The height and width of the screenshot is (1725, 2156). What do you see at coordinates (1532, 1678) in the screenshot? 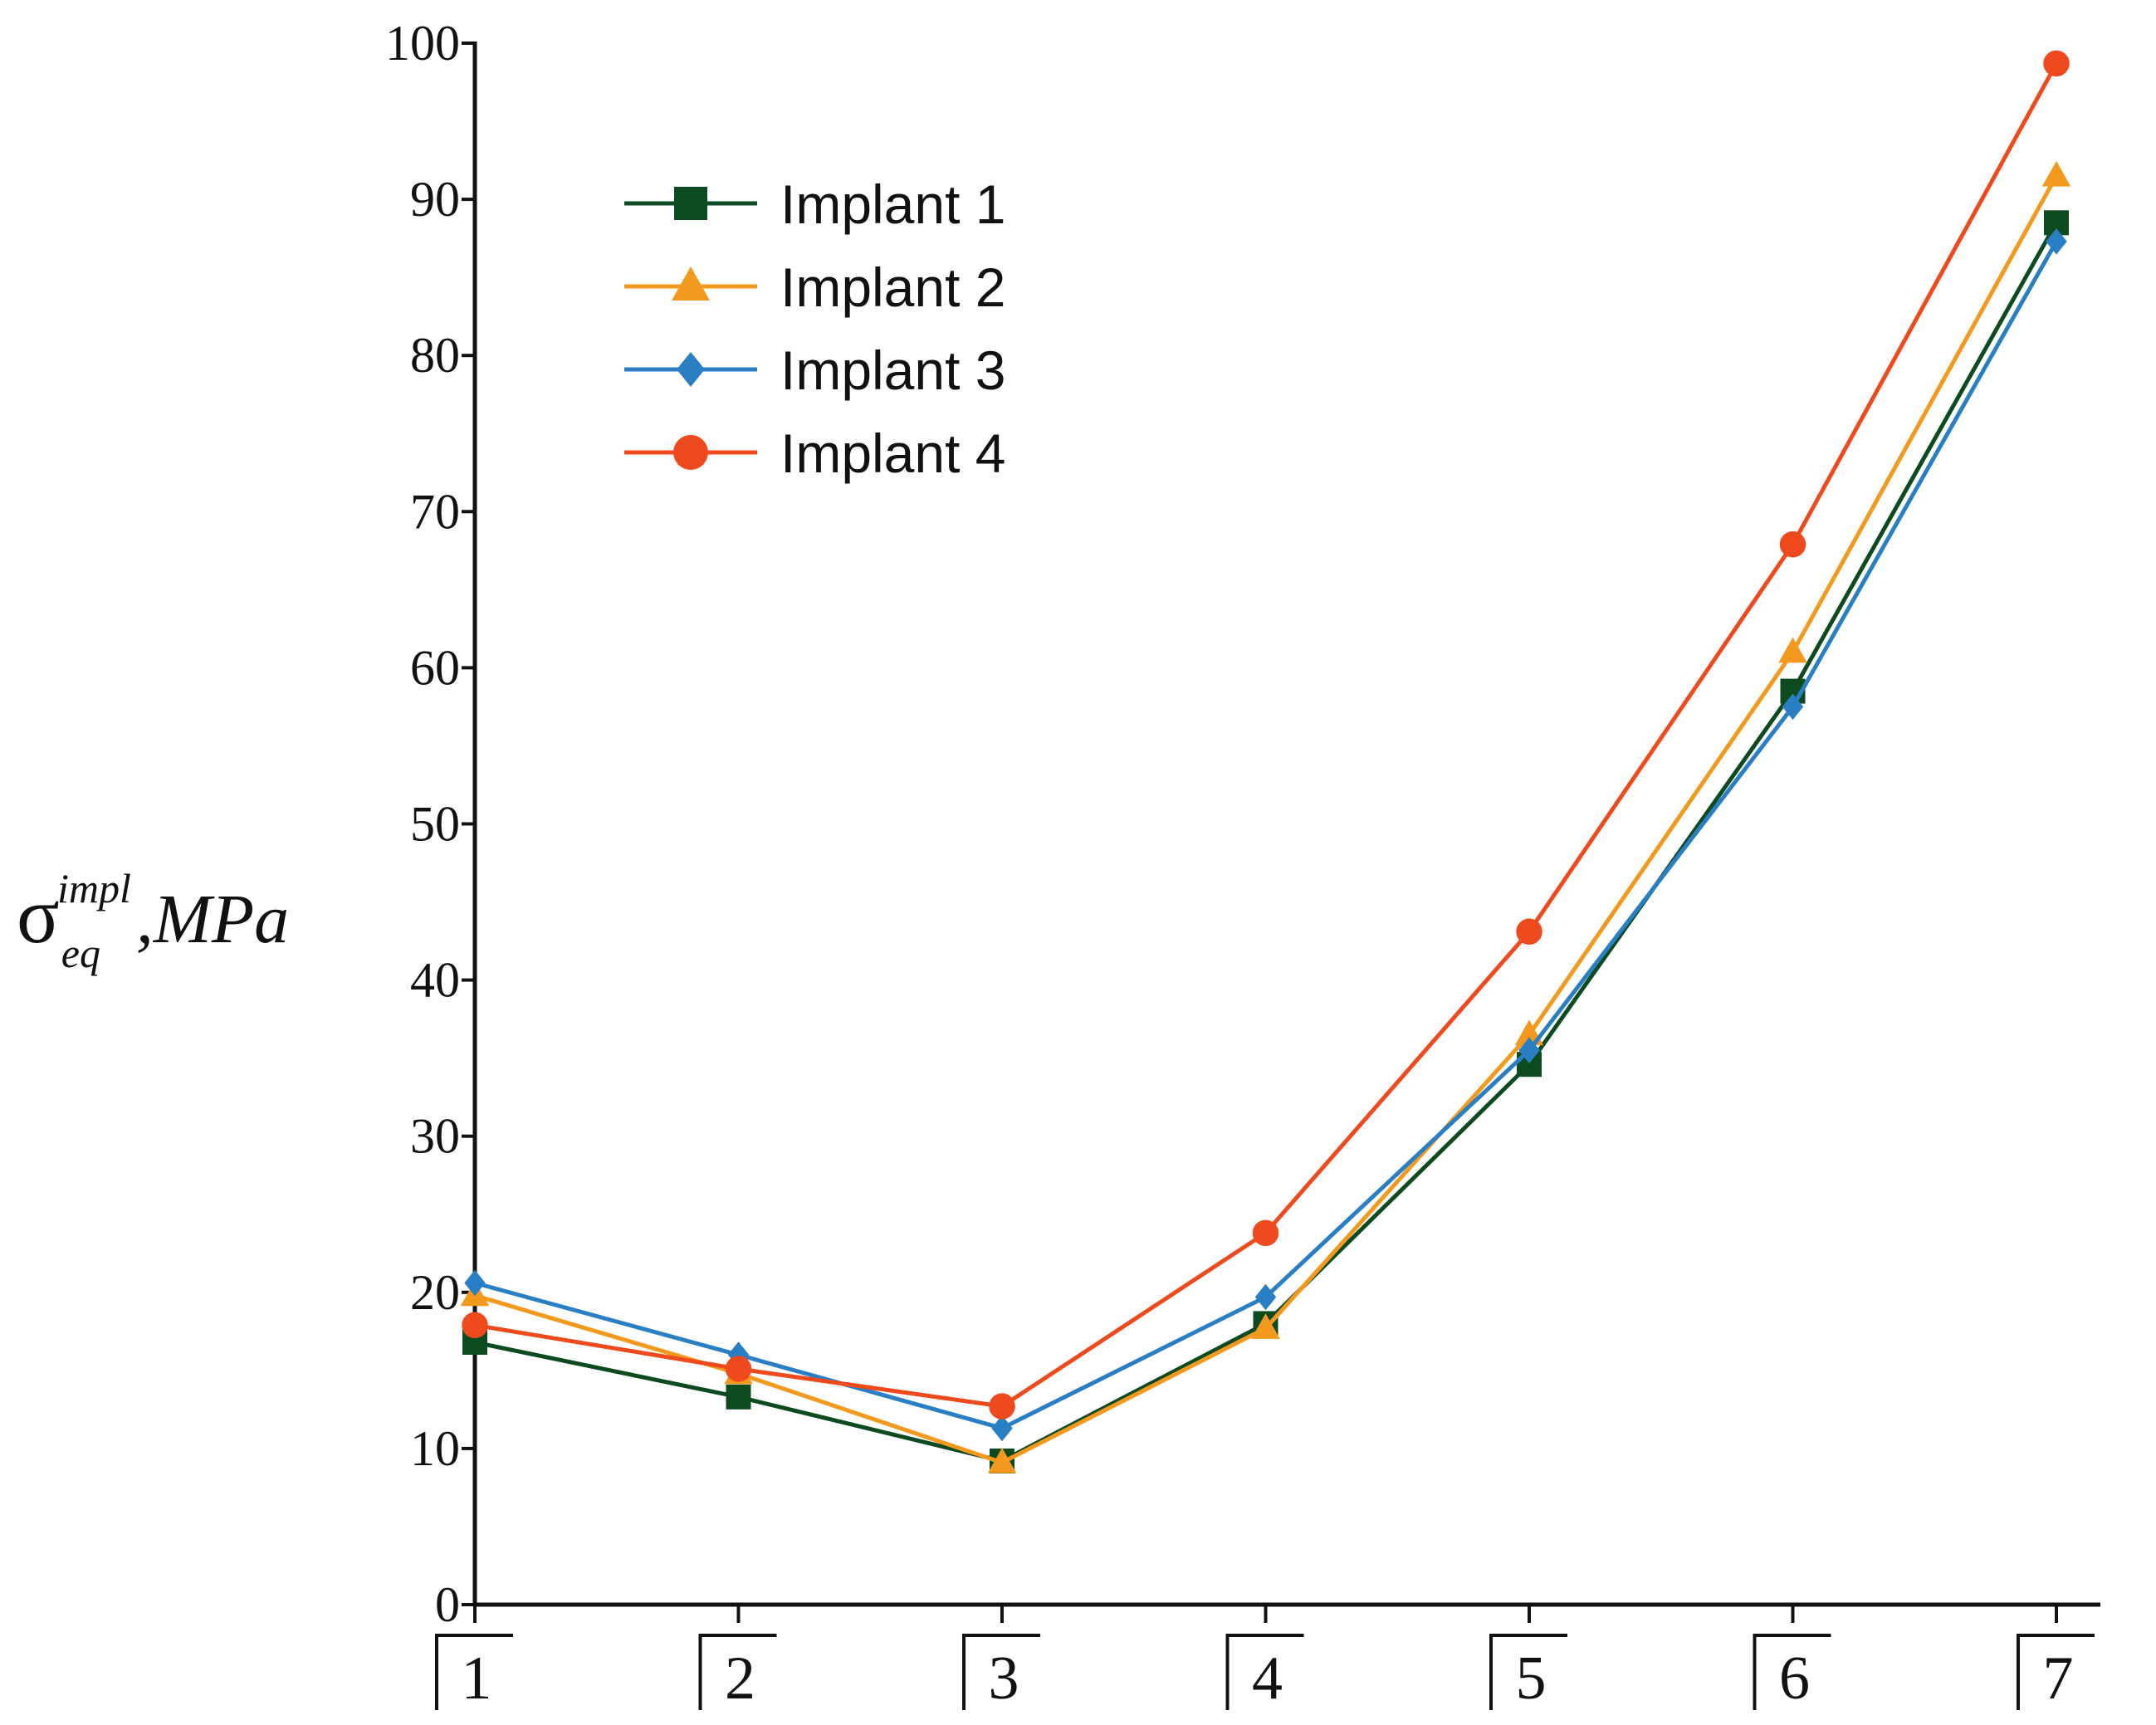
I see `x-tick-label: 5` at bounding box center [1532, 1678].